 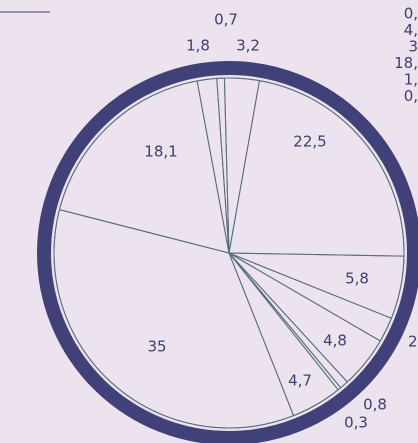 What do you see at coordinates (156, 347) in the screenshot?
I see `slice-label: 35` at bounding box center [156, 347].